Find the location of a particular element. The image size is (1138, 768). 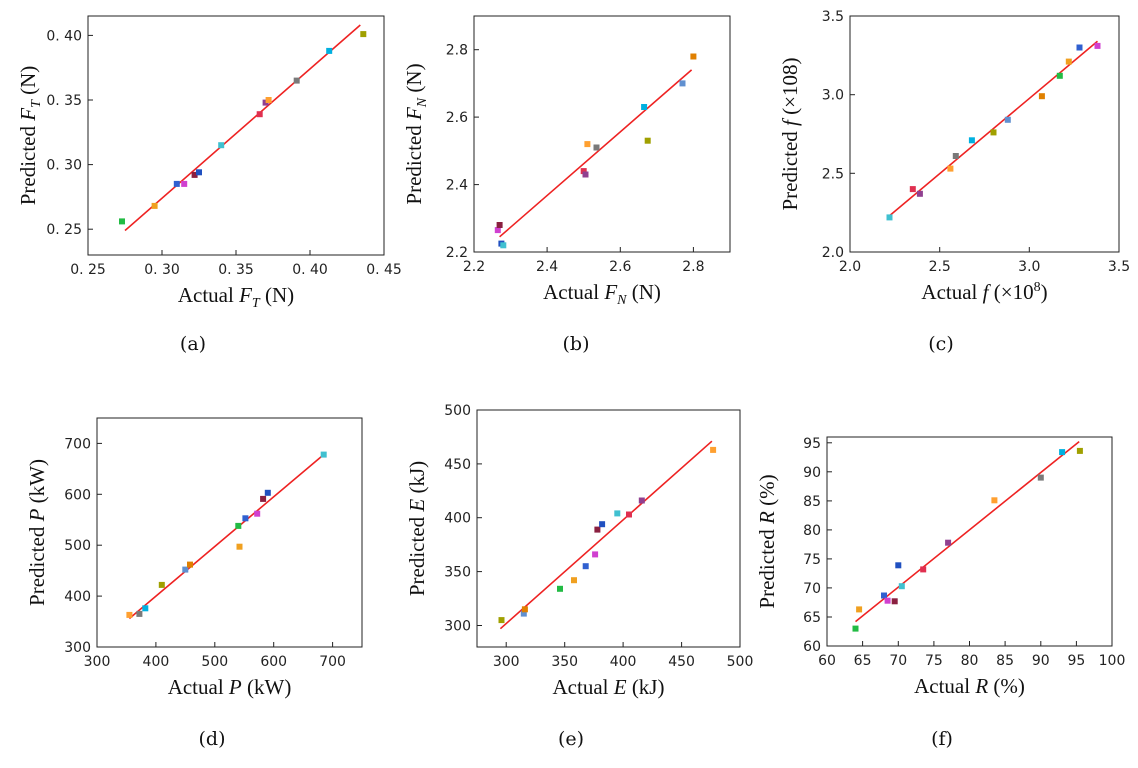

x-tick-label: 3.0 is located at coordinates (1029, 267).